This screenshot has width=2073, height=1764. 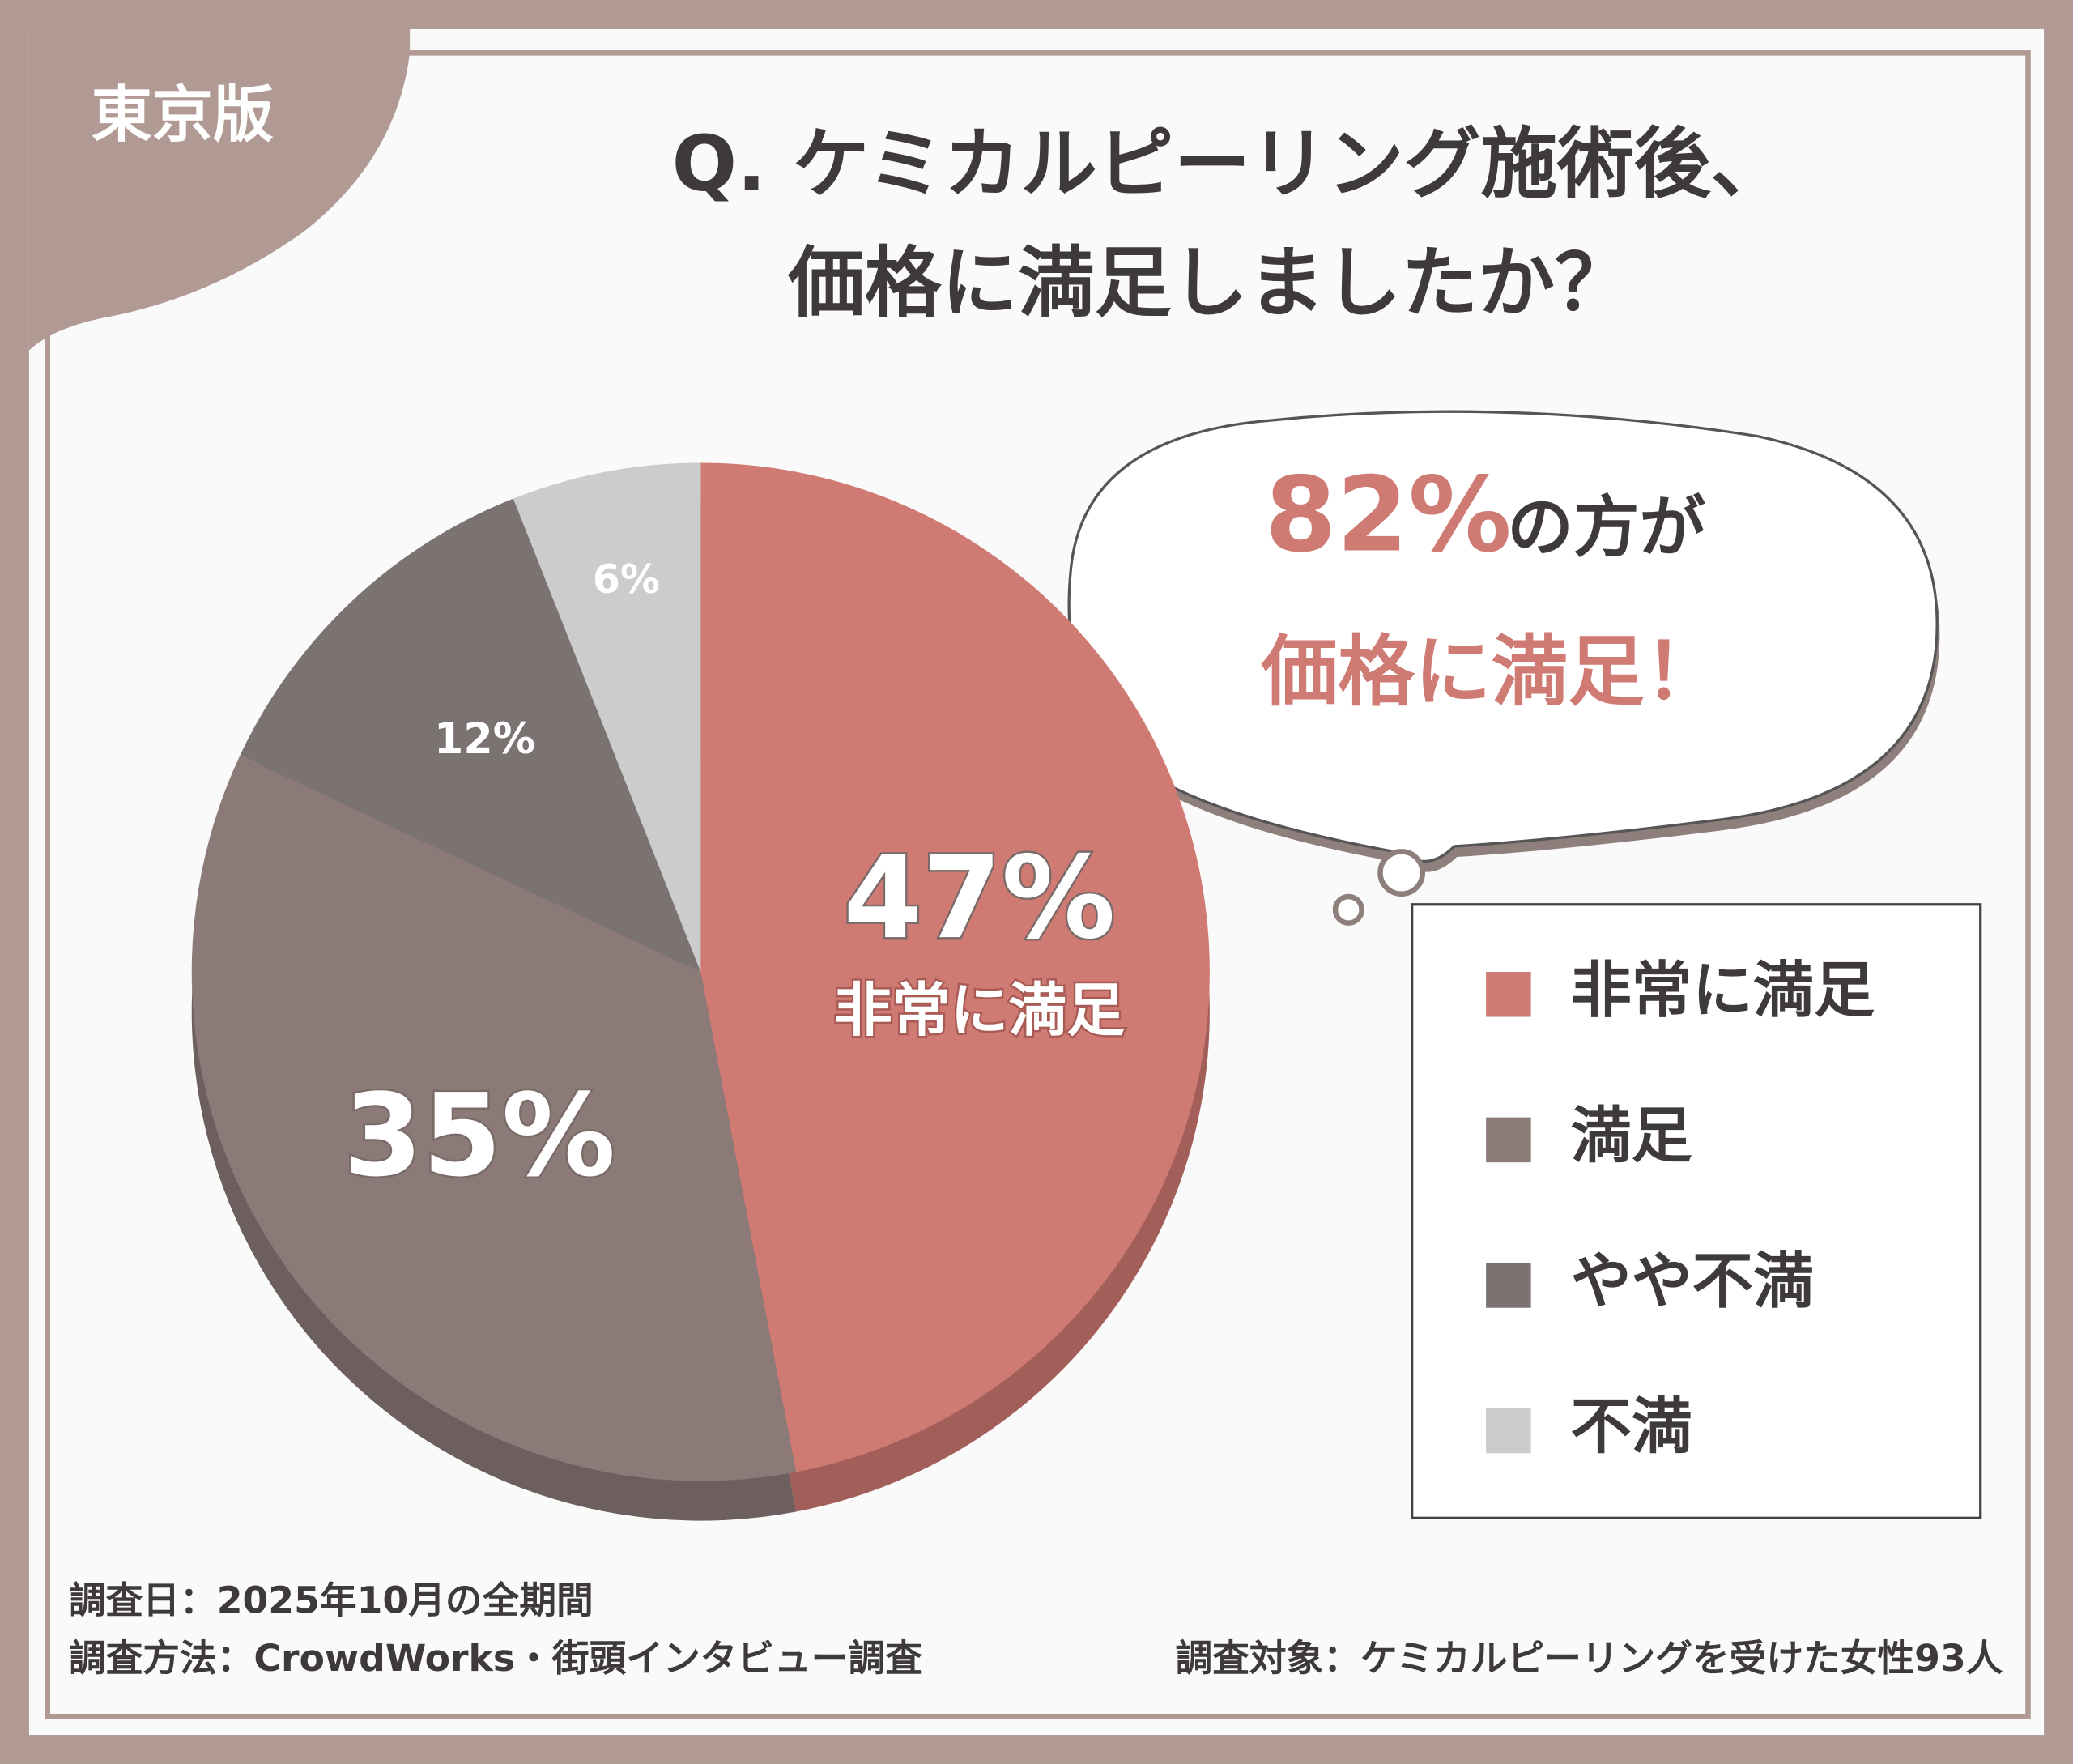 I want to click on data-label: 35%, so click(x=479, y=1136).